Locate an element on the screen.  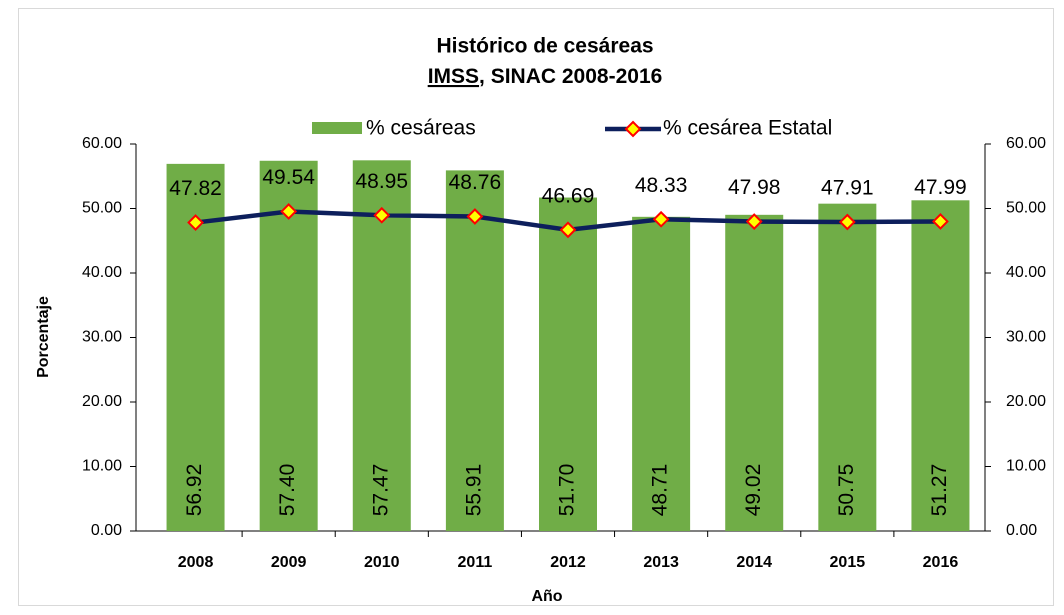
line-value-label: 47.98 is located at coordinates (754, 187).